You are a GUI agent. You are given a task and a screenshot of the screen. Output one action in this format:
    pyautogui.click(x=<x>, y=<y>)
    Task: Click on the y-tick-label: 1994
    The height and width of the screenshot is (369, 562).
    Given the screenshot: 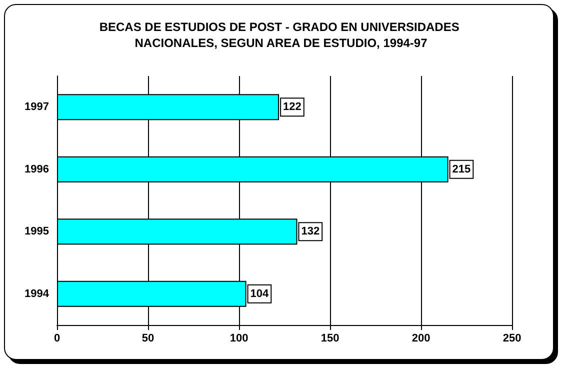 What is the action you would take?
    pyautogui.click(x=37, y=294)
    